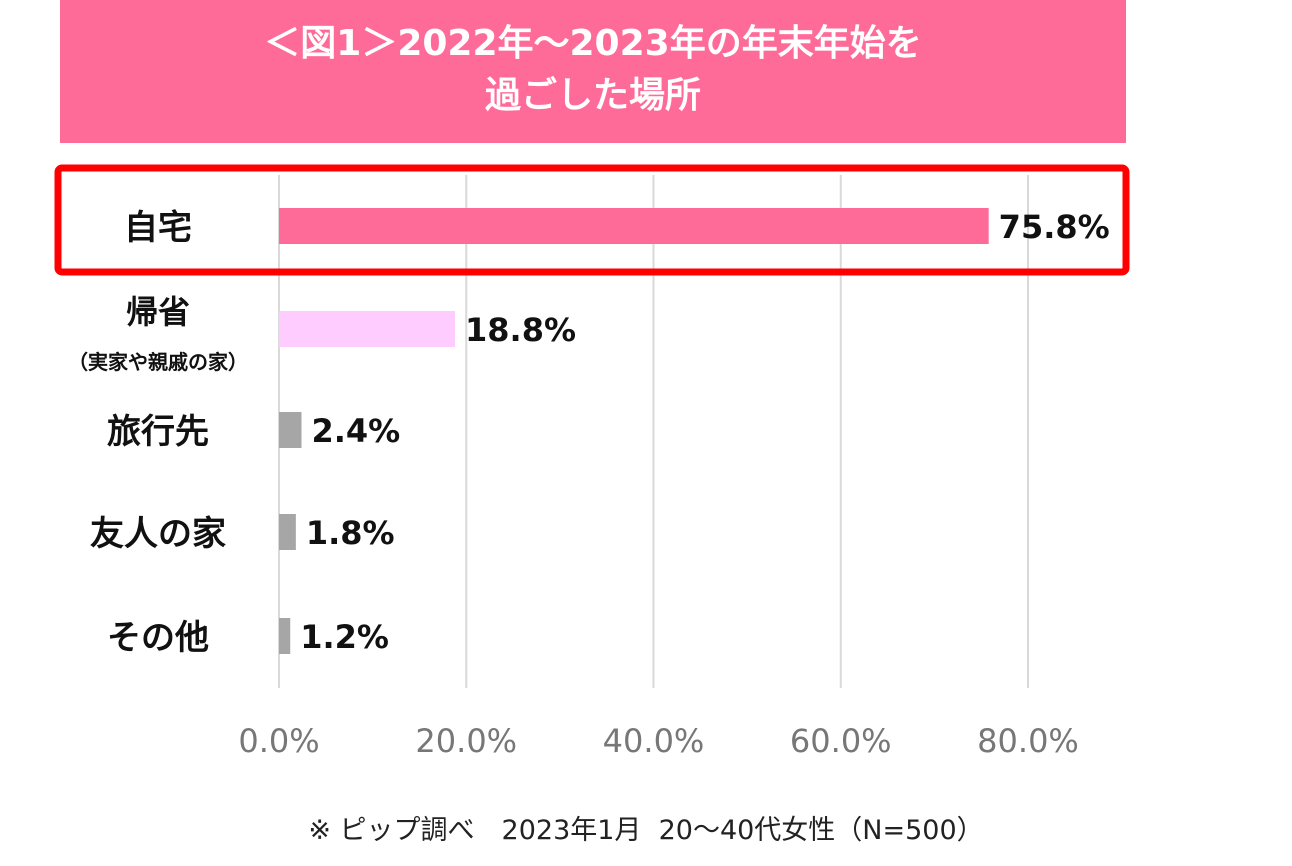 The width and height of the screenshot is (1292, 866). What do you see at coordinates (593, 71) in the screenshot?
I see `chart-title-band: ＜図1＞2022年～2023年の年末年始を 過ごした場所` at bounding box center [593, 71].